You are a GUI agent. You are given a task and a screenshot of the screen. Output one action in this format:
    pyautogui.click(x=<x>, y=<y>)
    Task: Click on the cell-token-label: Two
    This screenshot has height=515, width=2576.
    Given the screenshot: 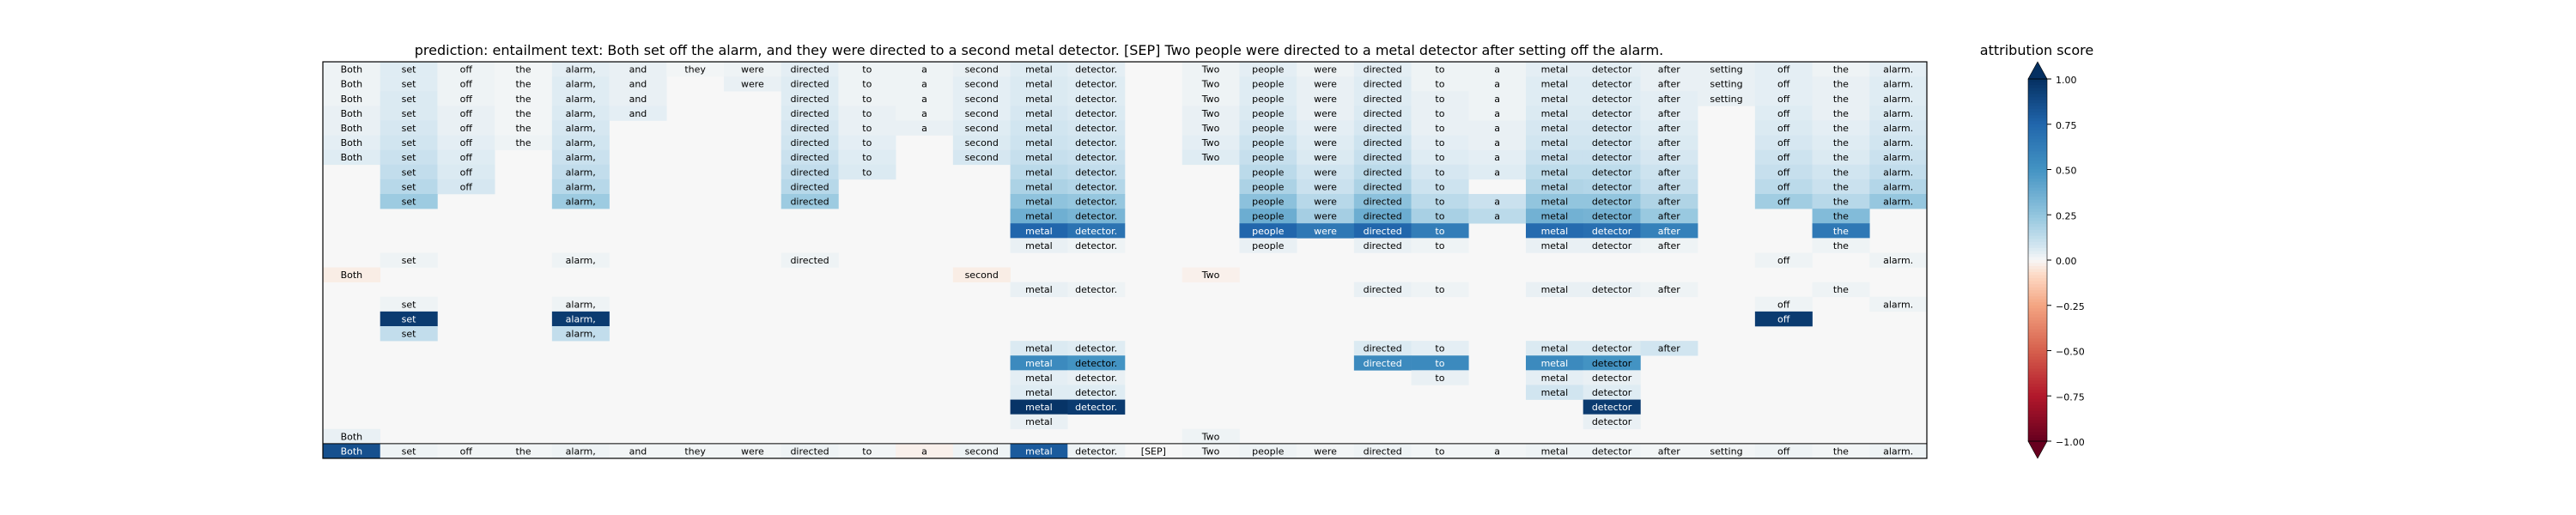 What is the action you would take?
    pyautogui.click(x=1210, y=70)
    